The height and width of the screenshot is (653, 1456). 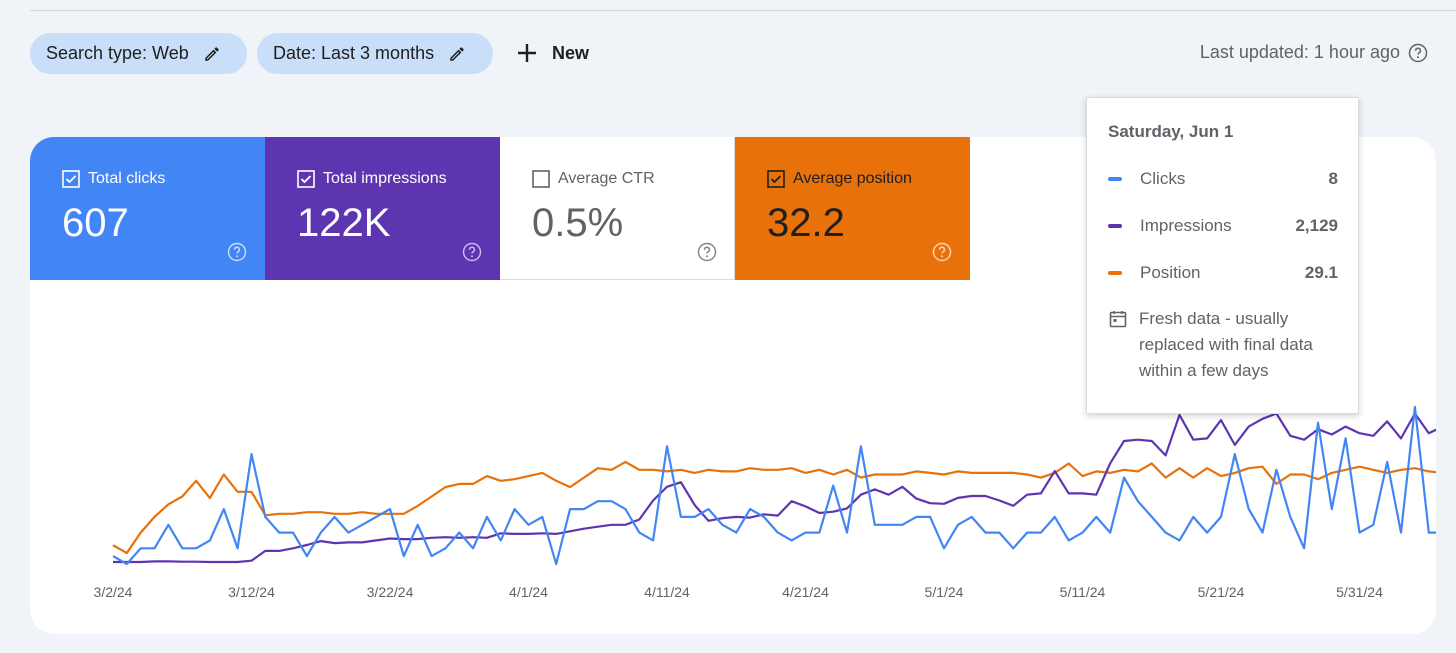 What do you see at coordinates (944, 592) in the screenshot?
I see `x-tick-label: 5/1/24` at bounding box center [944, 592].